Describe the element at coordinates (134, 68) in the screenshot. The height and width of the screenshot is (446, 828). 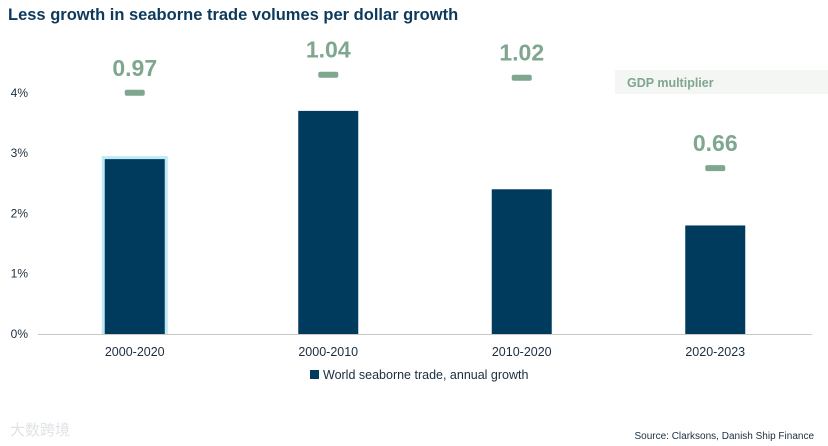
I see `multiplier-value: 0.97` at that location.